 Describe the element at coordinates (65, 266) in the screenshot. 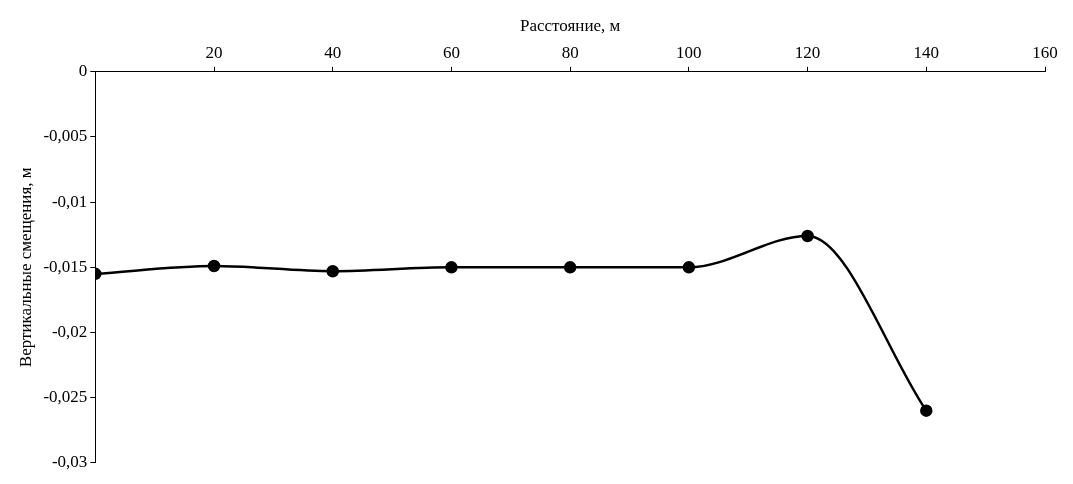

I see `y-tick-label: -0,015` at that location.